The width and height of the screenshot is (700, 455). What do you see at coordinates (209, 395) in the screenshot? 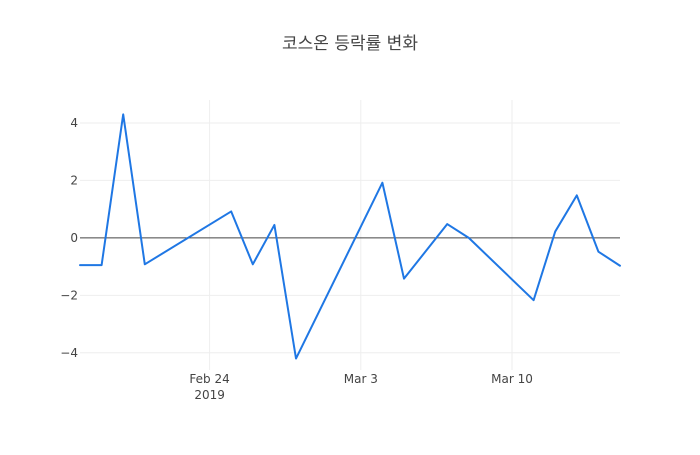
I see `x-tick-sublabel: 2019` at bounding box center [209, 395].